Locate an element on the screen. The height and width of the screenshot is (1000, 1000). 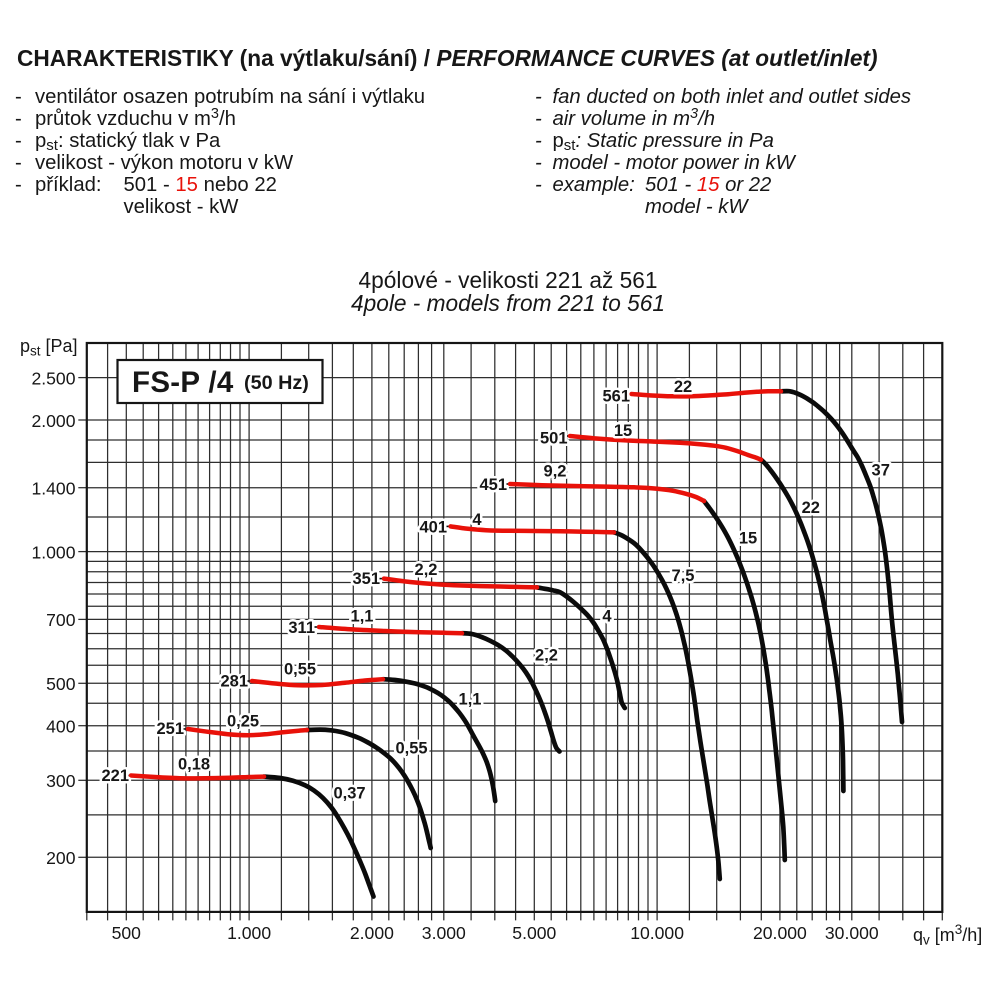
svg-text: 0,18 is located at coordinates (194, 765).